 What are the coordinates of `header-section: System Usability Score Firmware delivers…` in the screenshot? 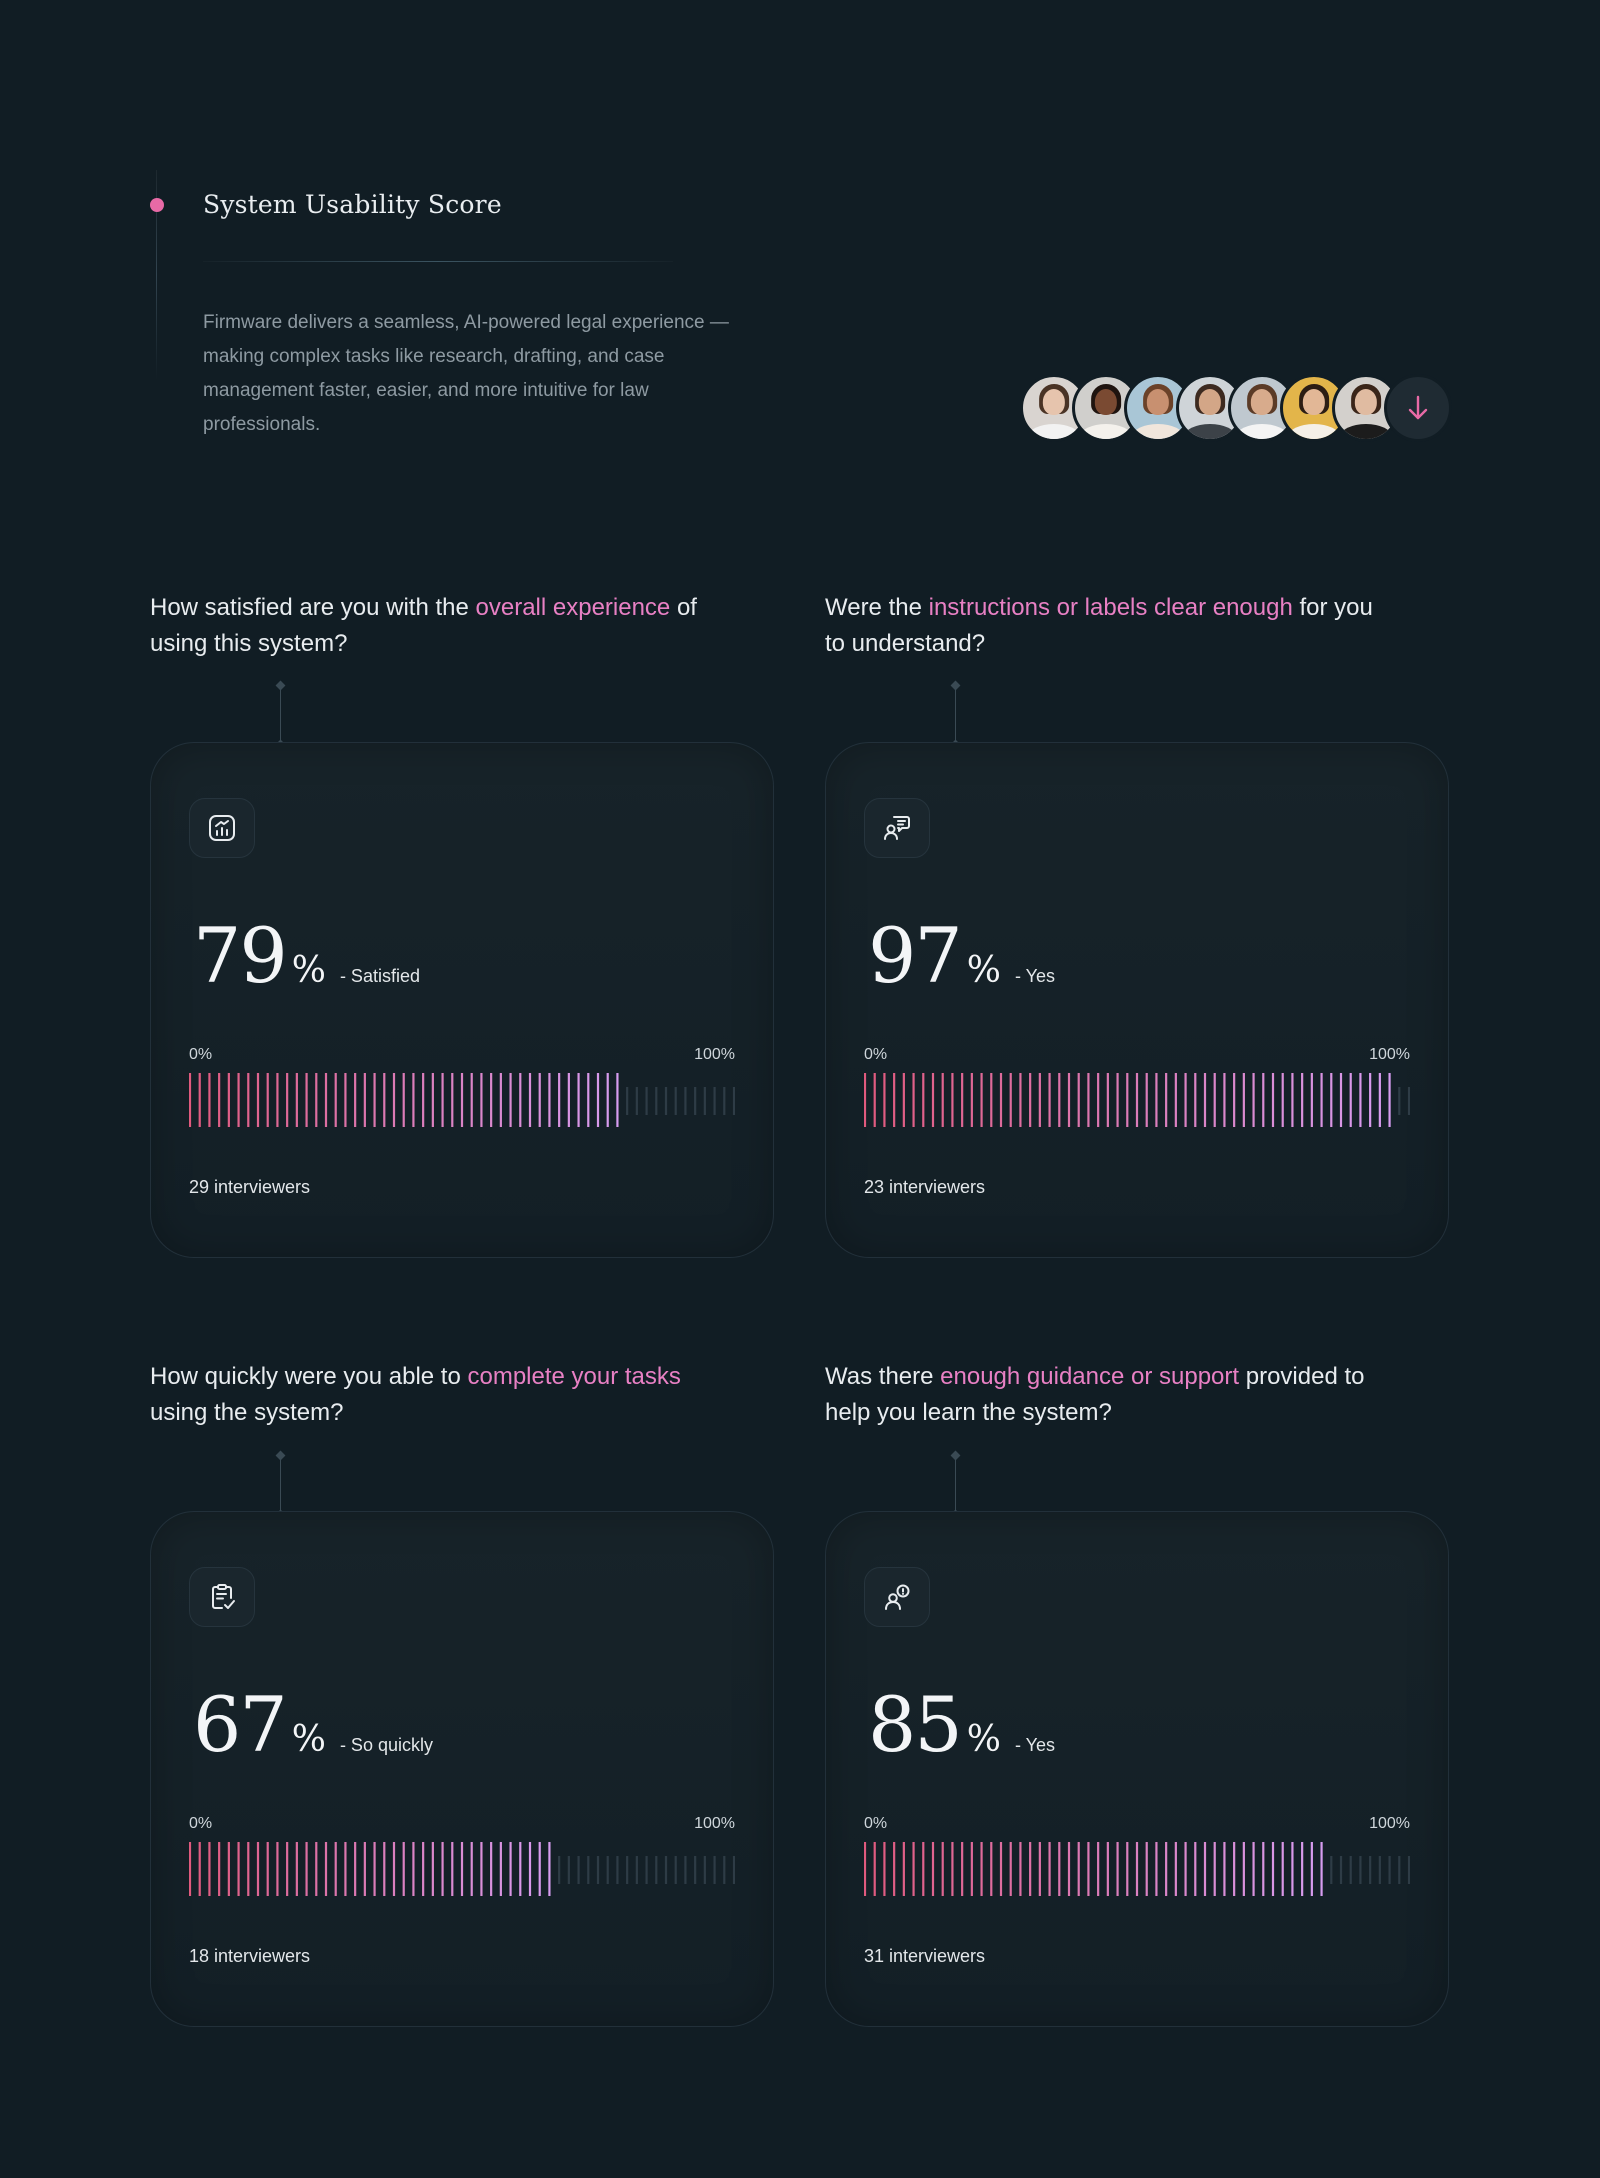 It's located at (450, 320).